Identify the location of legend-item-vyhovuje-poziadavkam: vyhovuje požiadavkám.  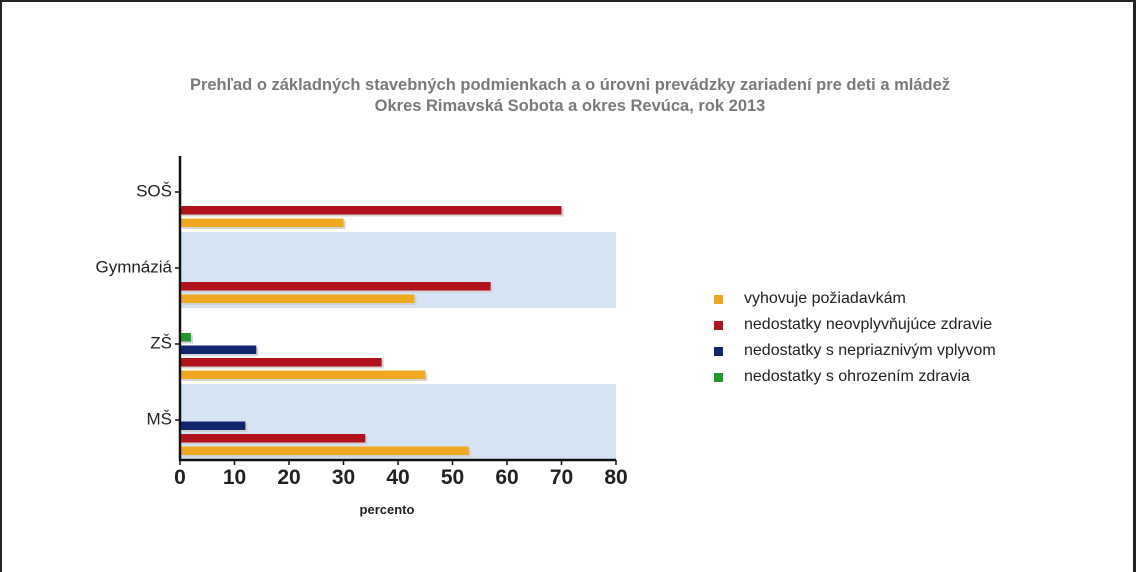
(853, 299).